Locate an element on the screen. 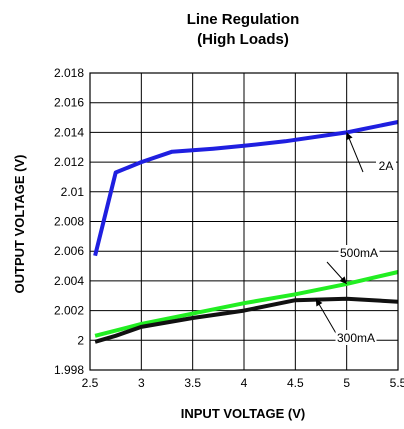 The height and width of the screenshot is (429, 404). y-tick-label: 2 is located at coordinates (80, 340).